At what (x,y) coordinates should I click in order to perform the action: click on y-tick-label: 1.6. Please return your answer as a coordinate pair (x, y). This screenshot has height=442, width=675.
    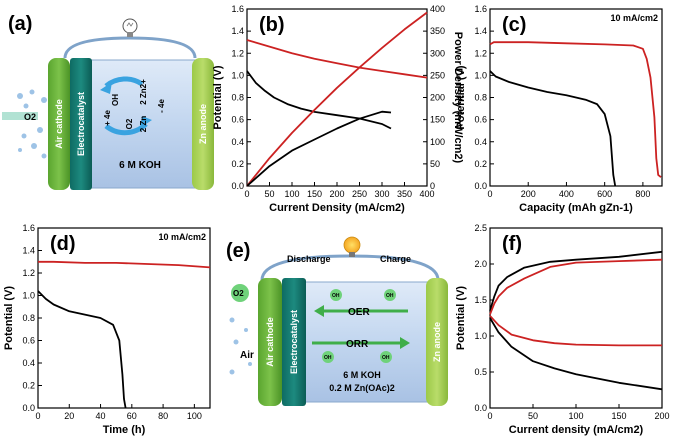
    Looking at the image, I should click on (480, 9).